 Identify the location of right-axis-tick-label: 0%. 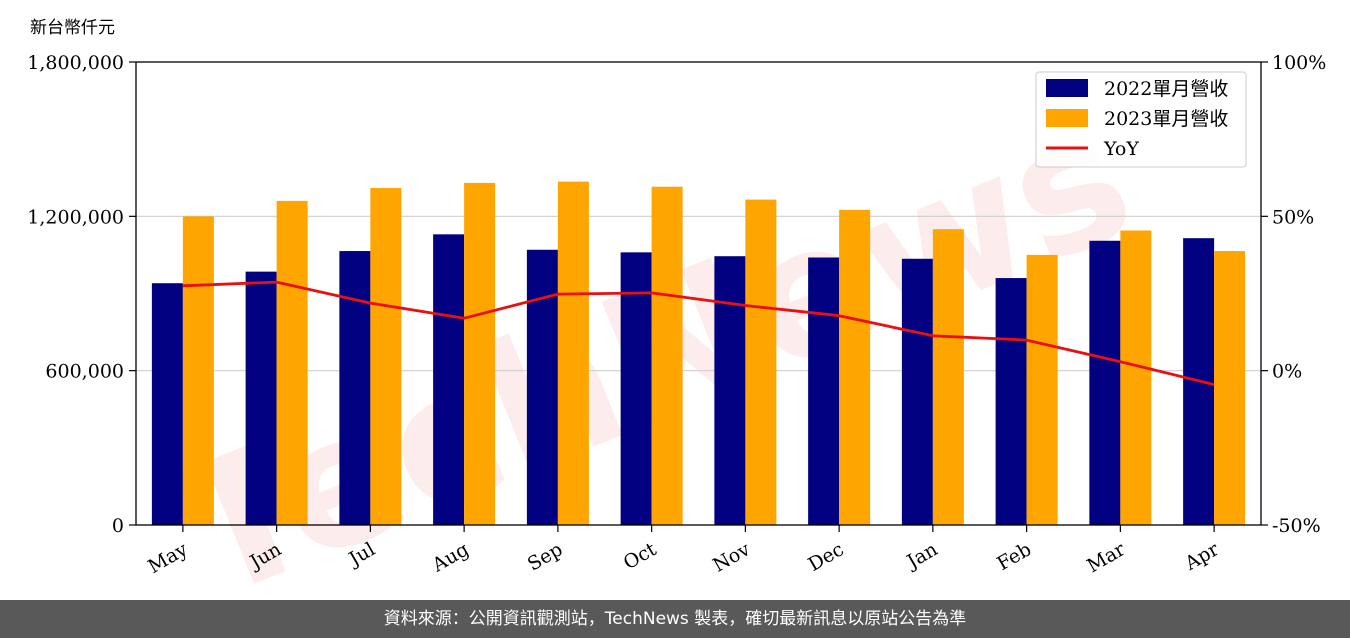
(1287, 372).